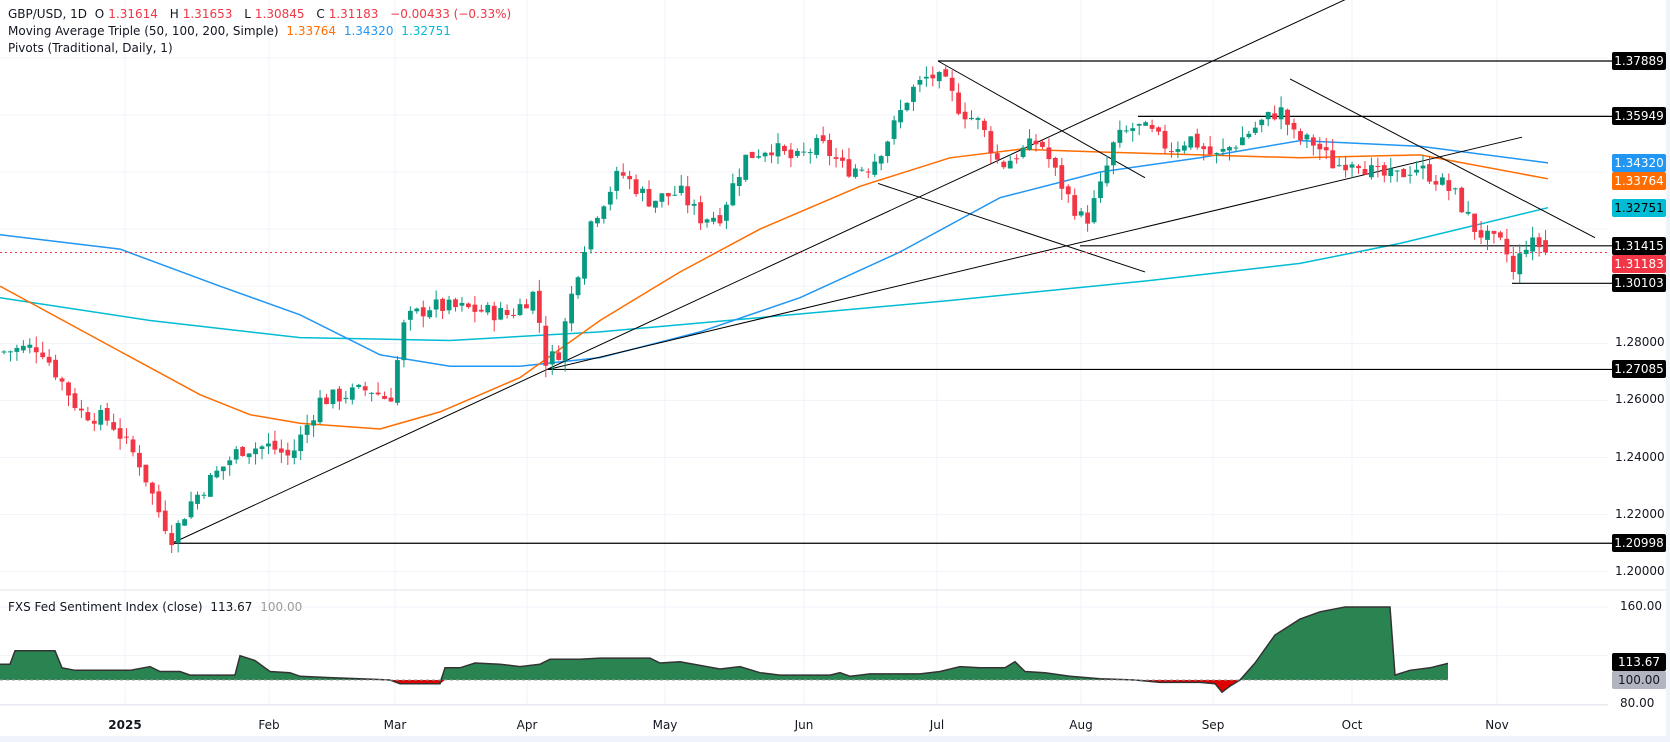 This screenshot has width=1670, height=742. I want to click on price-tag-pivot: 1.37889, so click(1639, 61).